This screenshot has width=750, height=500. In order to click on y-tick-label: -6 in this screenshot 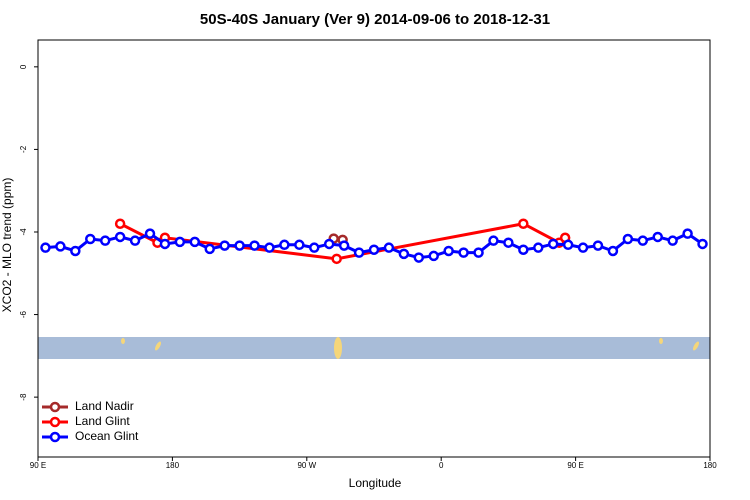, I will do `click(23, 314)`.